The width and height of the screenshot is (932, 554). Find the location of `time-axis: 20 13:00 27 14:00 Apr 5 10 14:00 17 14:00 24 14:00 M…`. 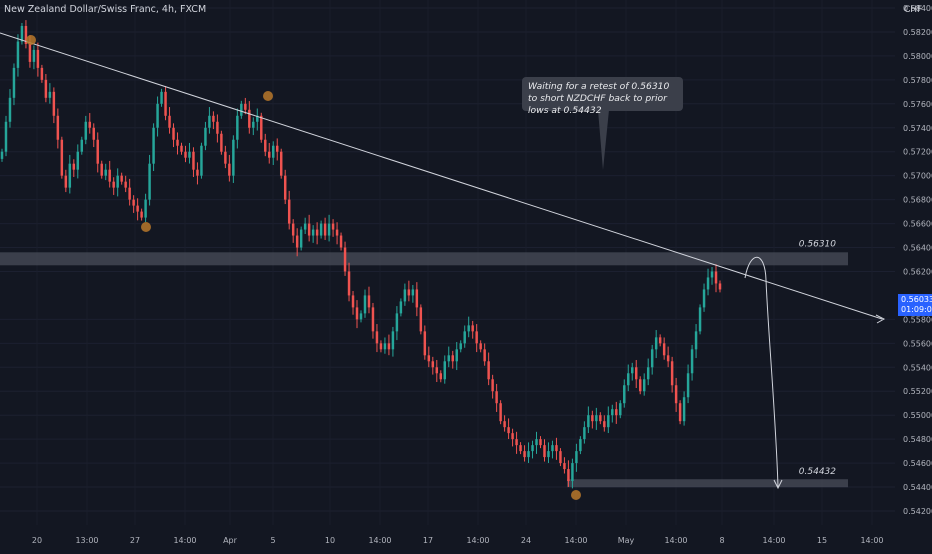

time-axis: 20 13:00 27 14:00 Apr 5 10 14:00 17 14:00 24 14:00 M… is located at coordinates (458, 540).